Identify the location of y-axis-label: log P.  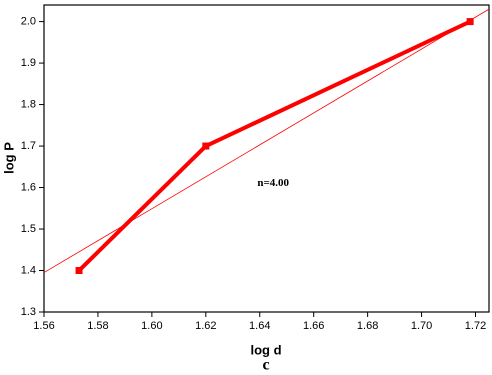
(8, 158).